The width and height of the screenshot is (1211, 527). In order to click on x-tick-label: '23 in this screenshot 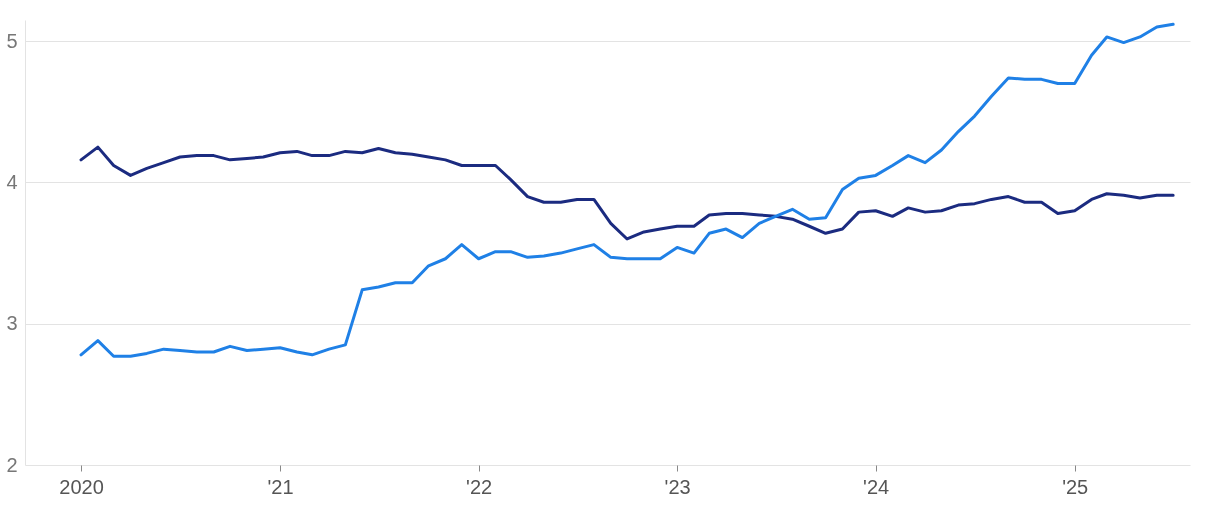, I will do `click(677, 486)`.